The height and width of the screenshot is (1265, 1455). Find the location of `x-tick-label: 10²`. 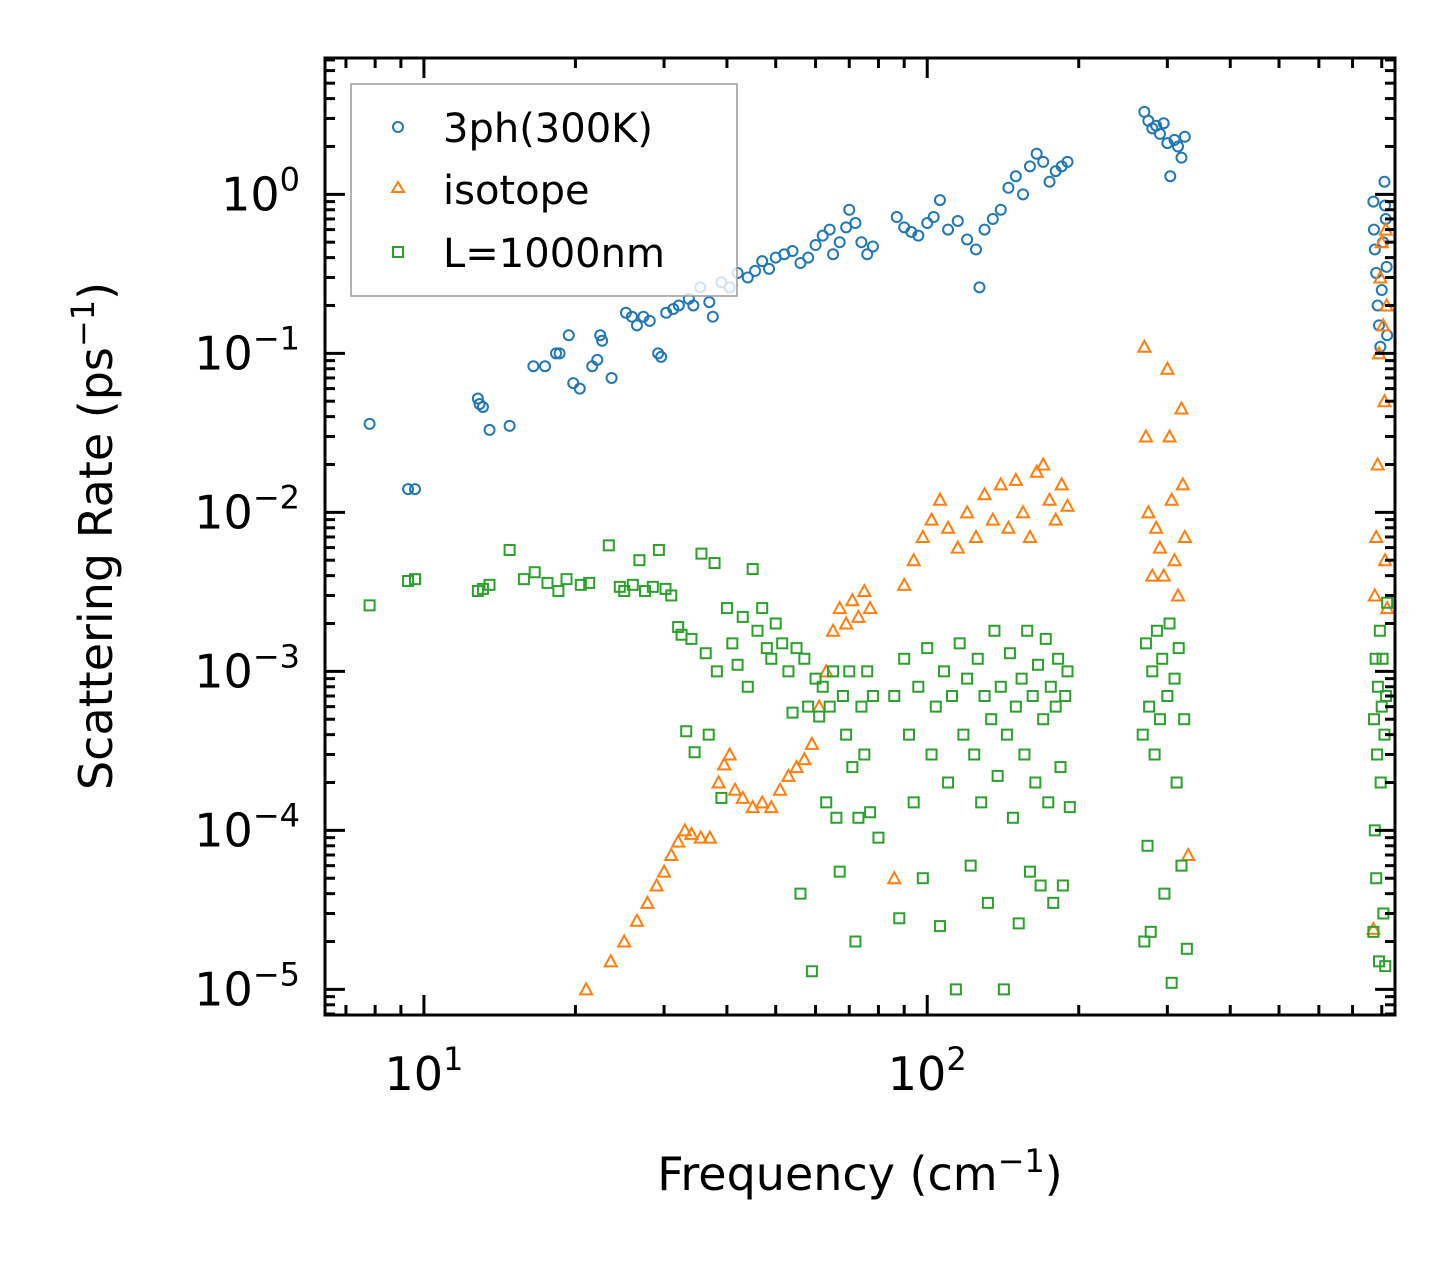

x-tick-label: 10² is located at coordinates (927, 1070).